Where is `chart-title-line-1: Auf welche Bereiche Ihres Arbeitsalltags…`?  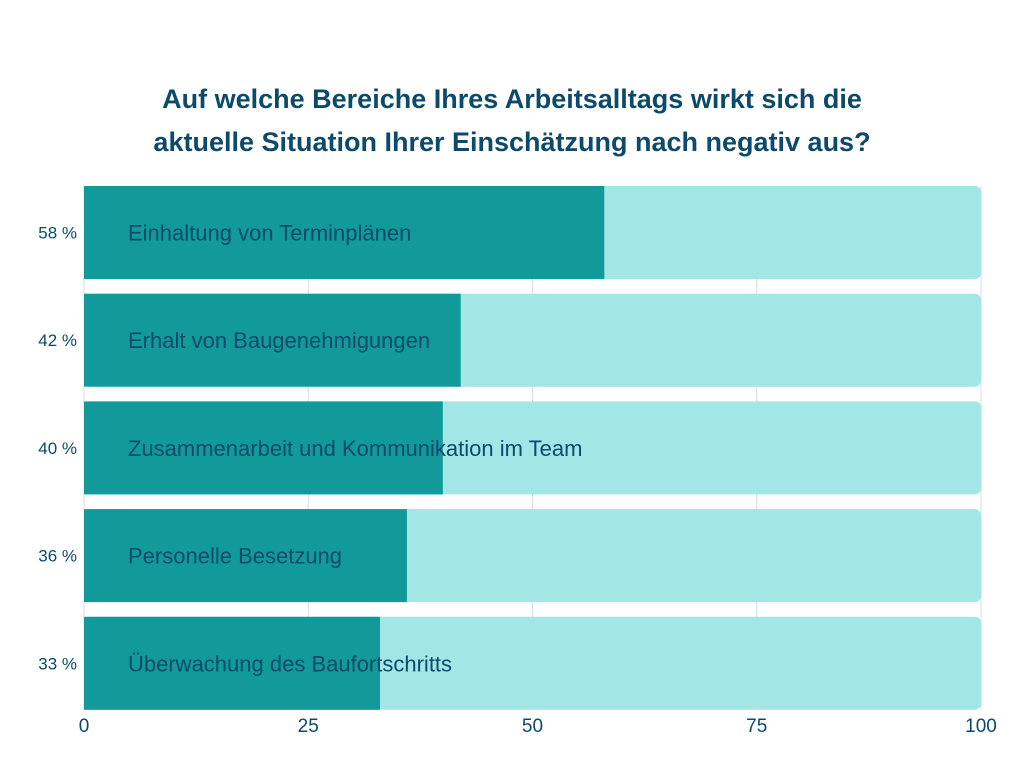 chart-title-line-1: Auf welche Bereiche Ihres Arbeitsalltags… is located at coordinates (512, 99).